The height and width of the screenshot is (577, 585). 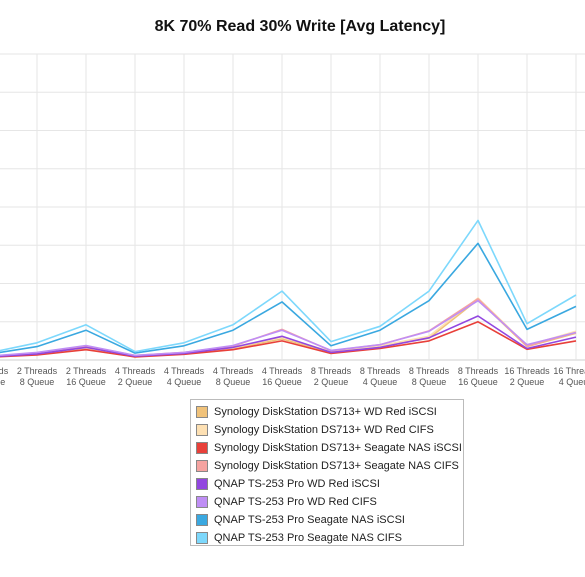 I want to click on legend-label: Synology DiskStation DS713+ WD Red iSCSI, so click(x=325, y=412).